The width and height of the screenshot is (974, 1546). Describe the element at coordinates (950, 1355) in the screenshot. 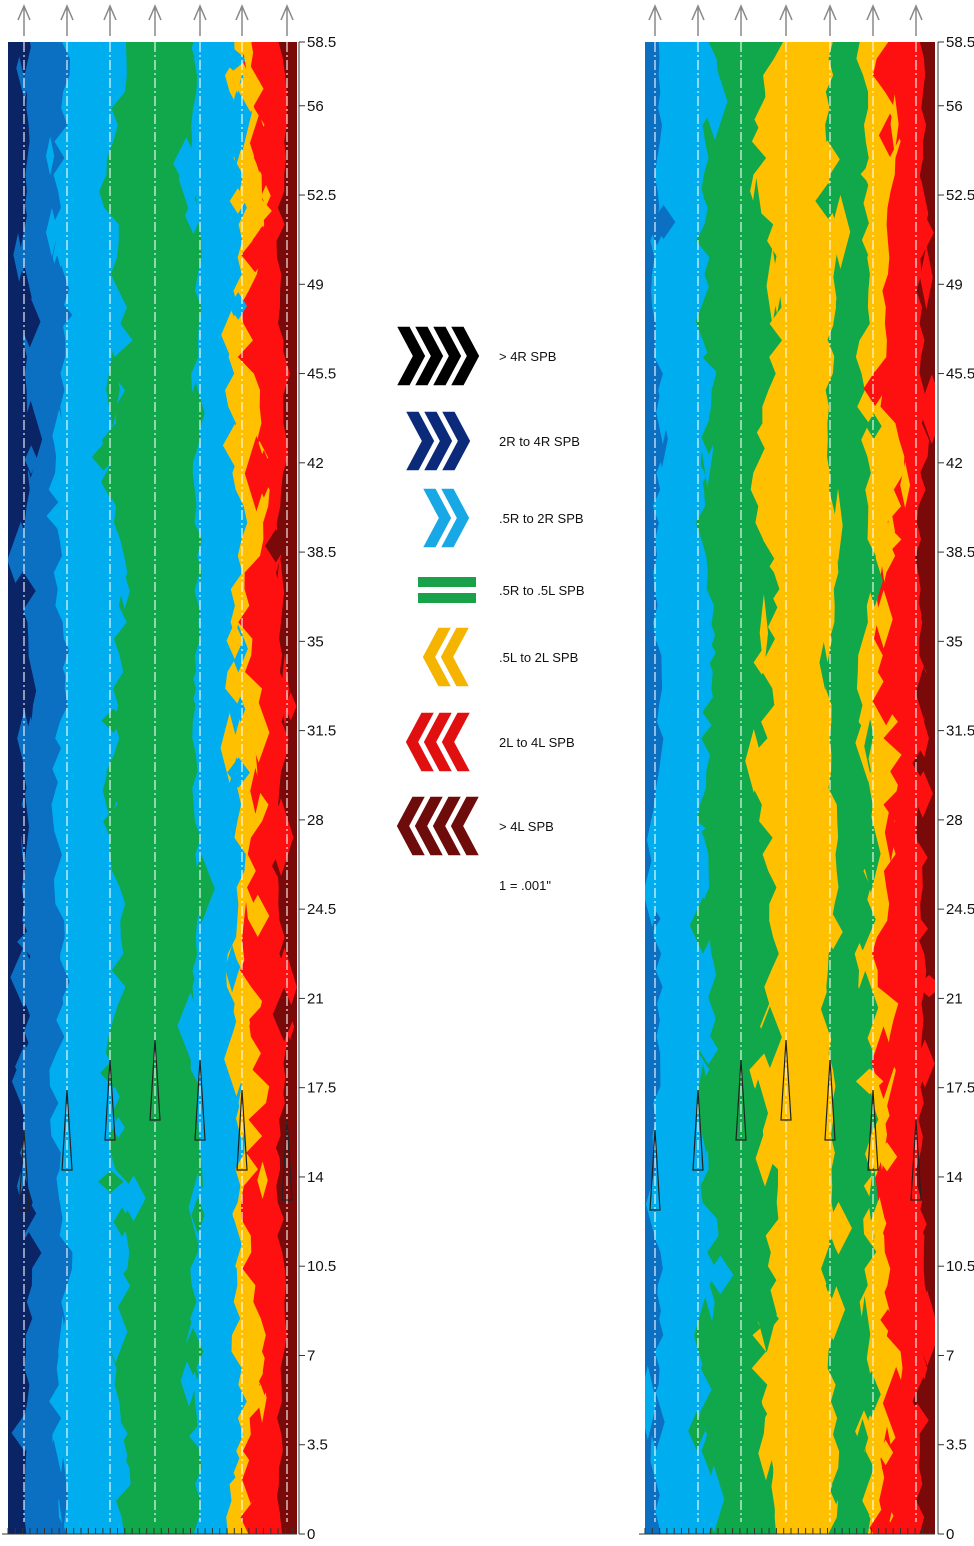

I see `y-tick-label: 7` at that location.